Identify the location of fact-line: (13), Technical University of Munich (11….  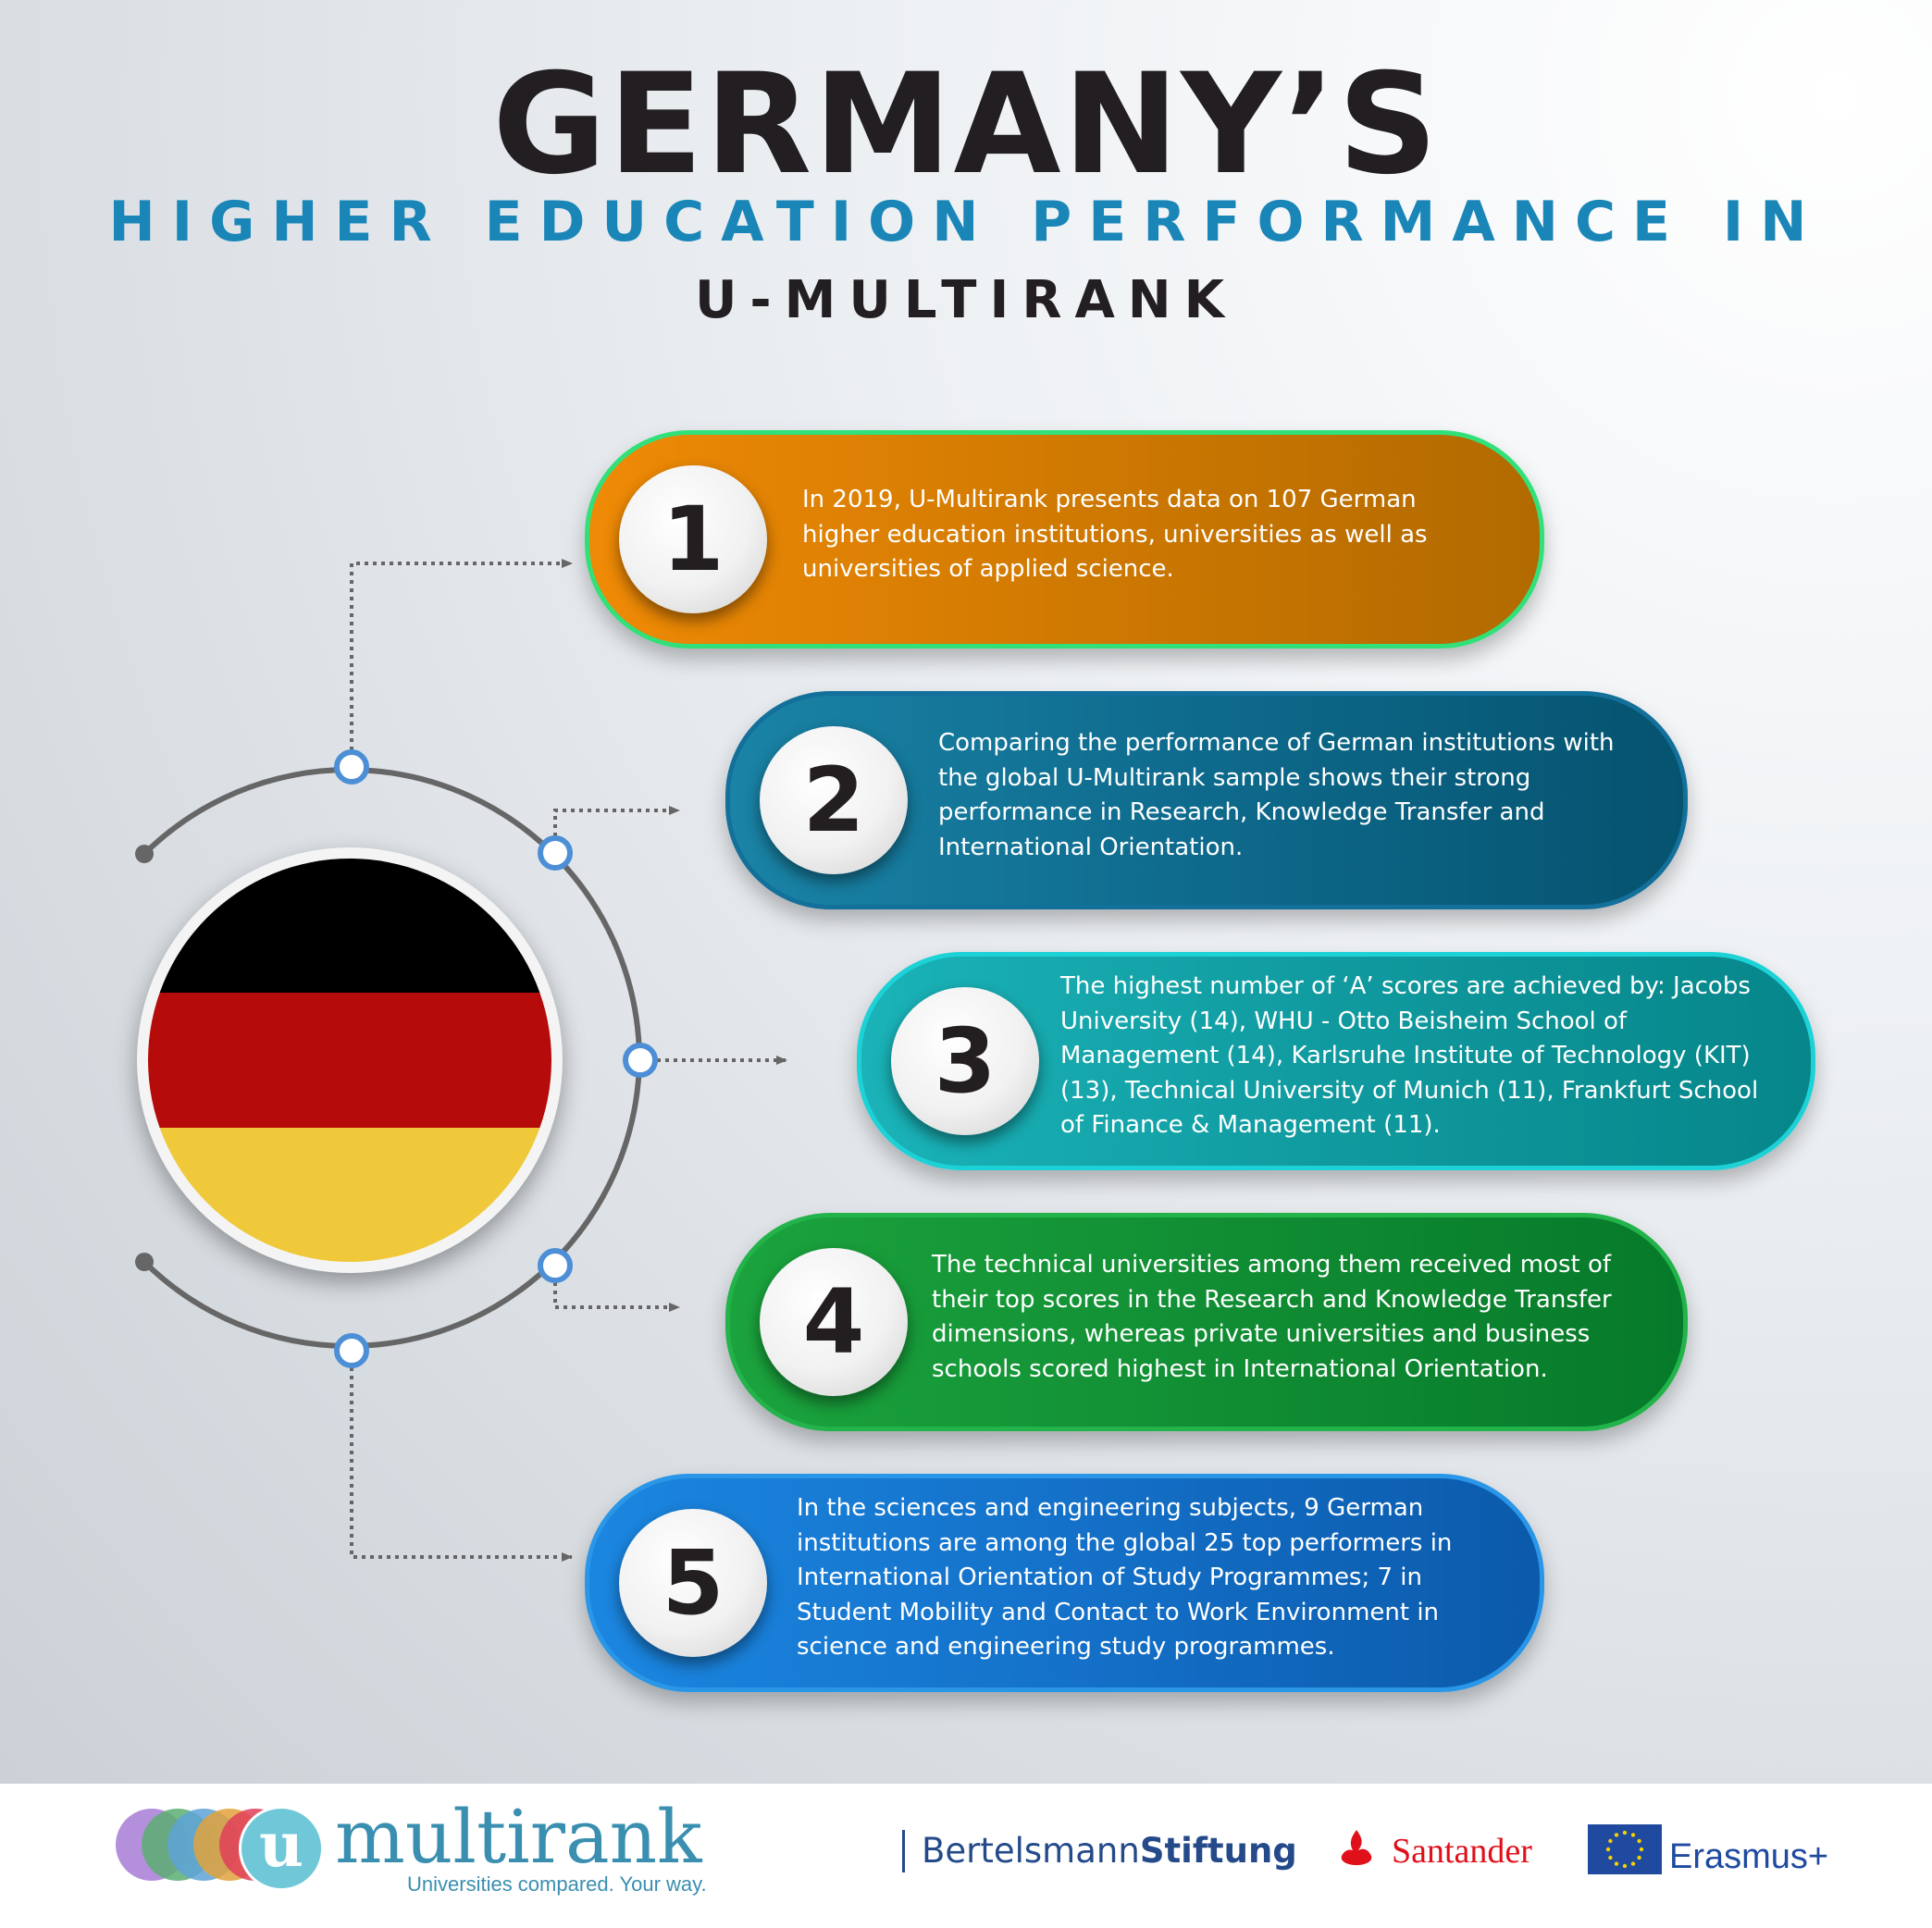
(1409, 1090).